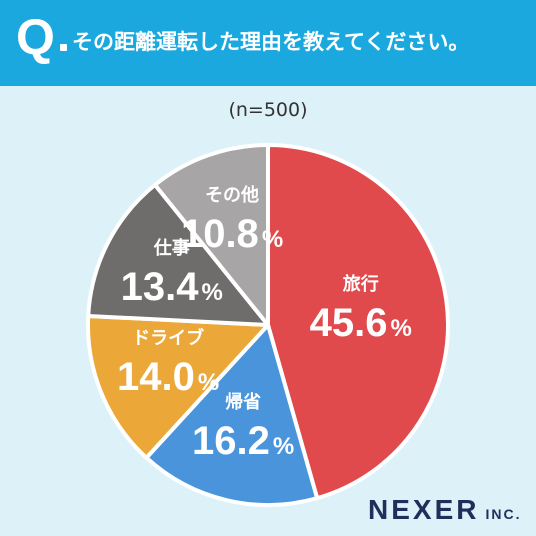 Image resolution: width=536 pixels, height=536 pixels. I want to click on pie-label-value-3: 14.0%, so click(168, 377).